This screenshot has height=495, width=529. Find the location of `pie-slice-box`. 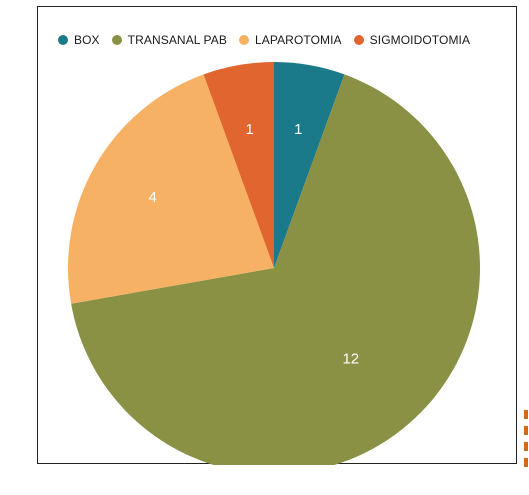

pie-slice-box is located at coordinates (309, 165).